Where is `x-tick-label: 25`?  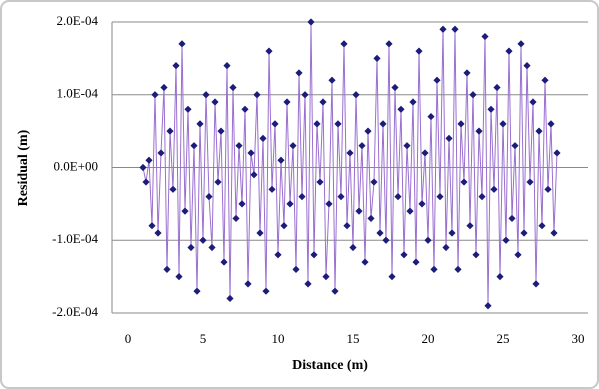 x-tick-label: 25 is located at coordinates (503, 338).